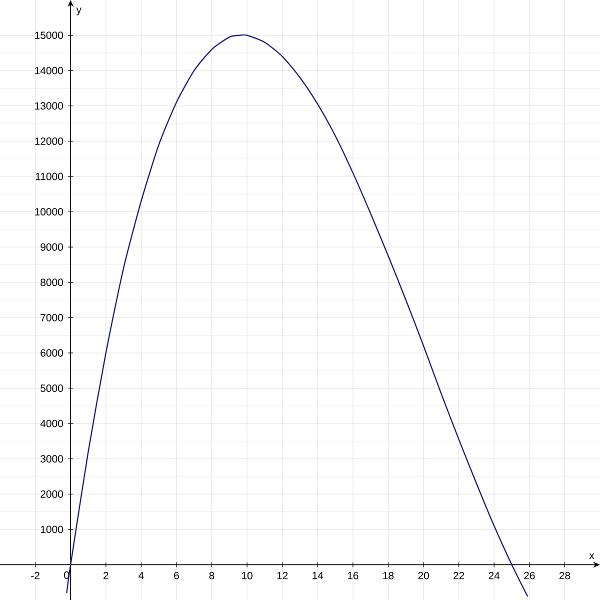 The image size is (600, 600). Describe the element at coordinates (318, 576) in the screenshot. I see `x-tick-label: 14` at that location.